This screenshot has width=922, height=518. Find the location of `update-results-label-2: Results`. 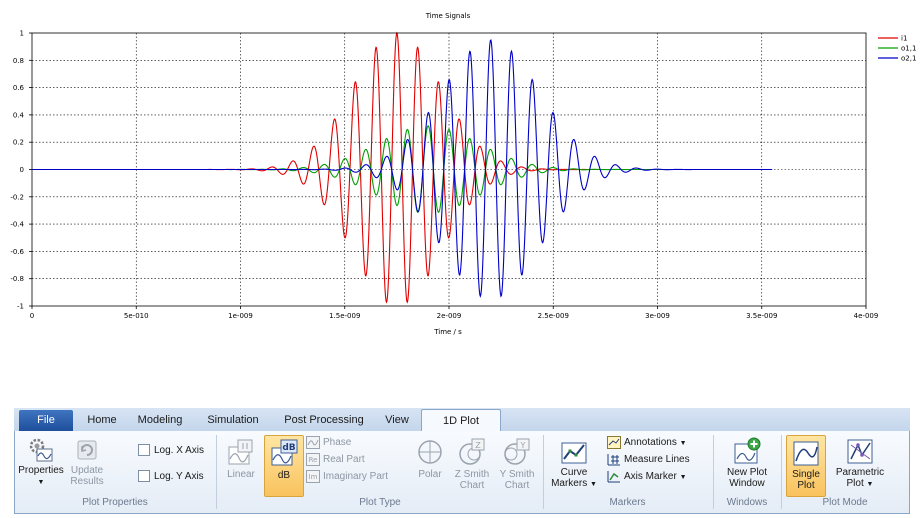

update-results-label-2: Results is located at coordinates (87, 481).